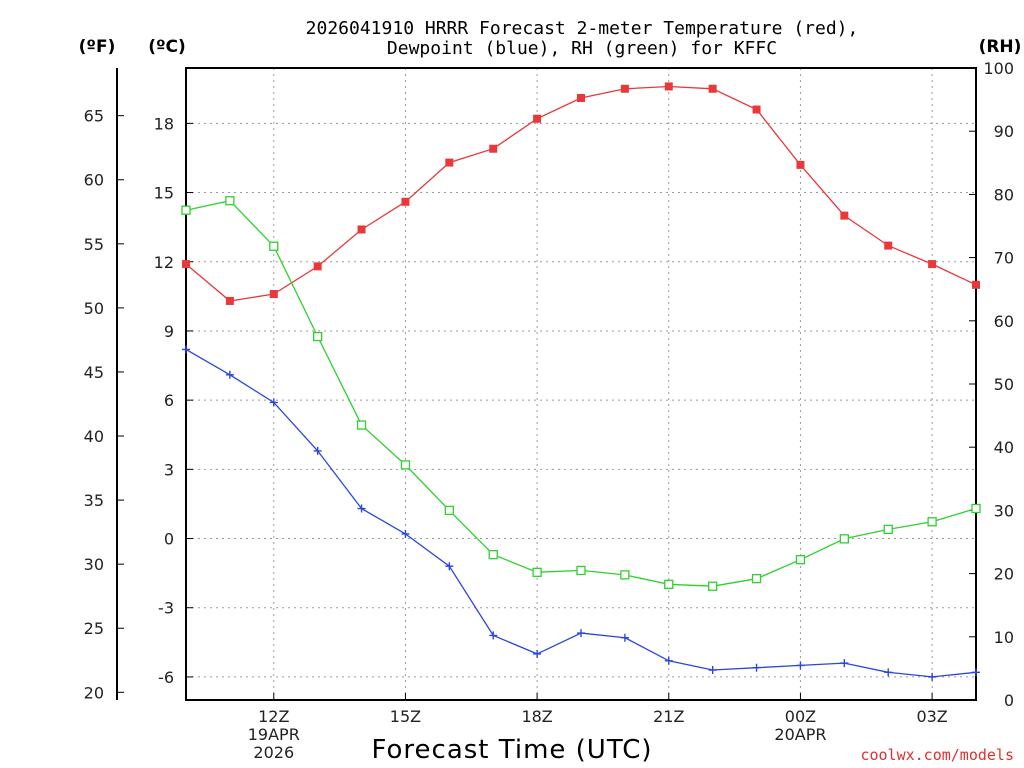 The height and width of the screenshot is (768, 1024). Describe the element at coordinates (800, 716) in the screenshot. I see `tick-label-time: 00Z` at that location.